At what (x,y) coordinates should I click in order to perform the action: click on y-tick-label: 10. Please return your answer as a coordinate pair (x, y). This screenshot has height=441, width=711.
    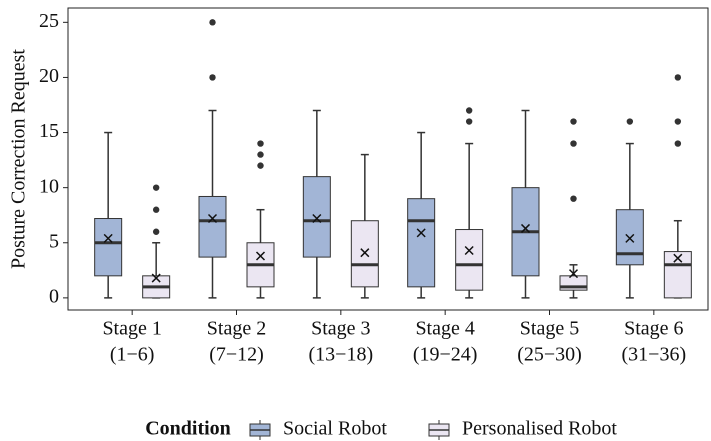
    Looking at the image, I should click on (49, 186).